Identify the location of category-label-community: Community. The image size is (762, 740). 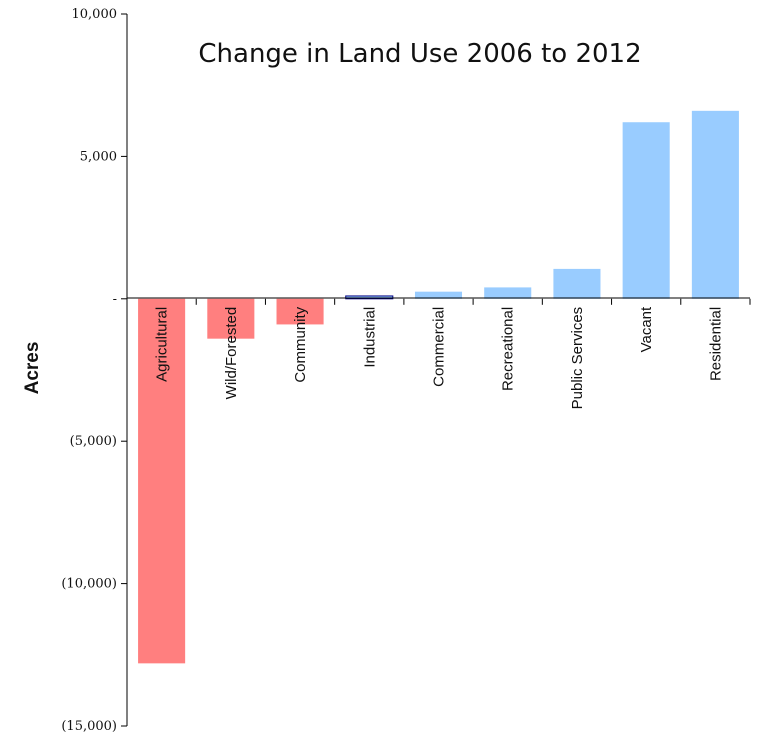
(300, 344).